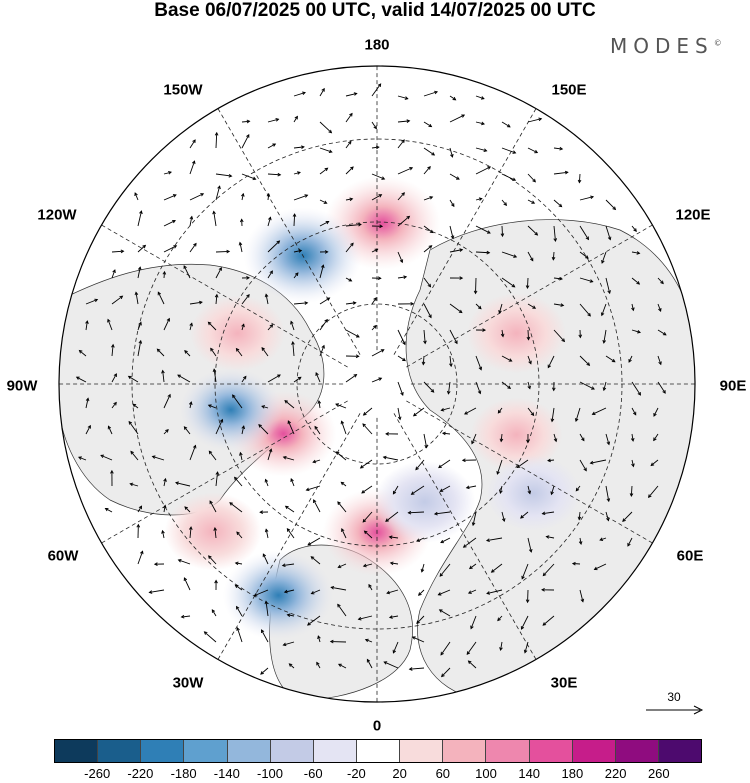  Describe the element at coordinates (516, 434) in the screenshot. I see `pink-blob-central-asia` at that location.